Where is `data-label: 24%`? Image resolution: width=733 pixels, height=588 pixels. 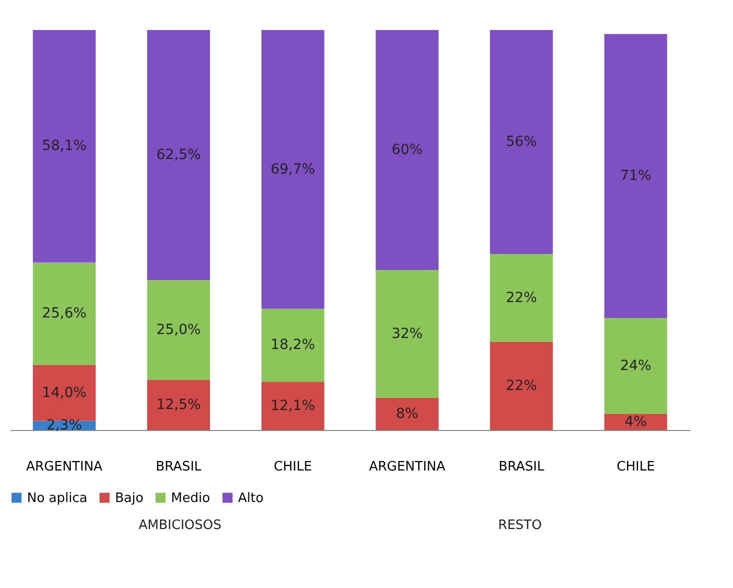 data-label: 24% is located at coordinates (636, 366).